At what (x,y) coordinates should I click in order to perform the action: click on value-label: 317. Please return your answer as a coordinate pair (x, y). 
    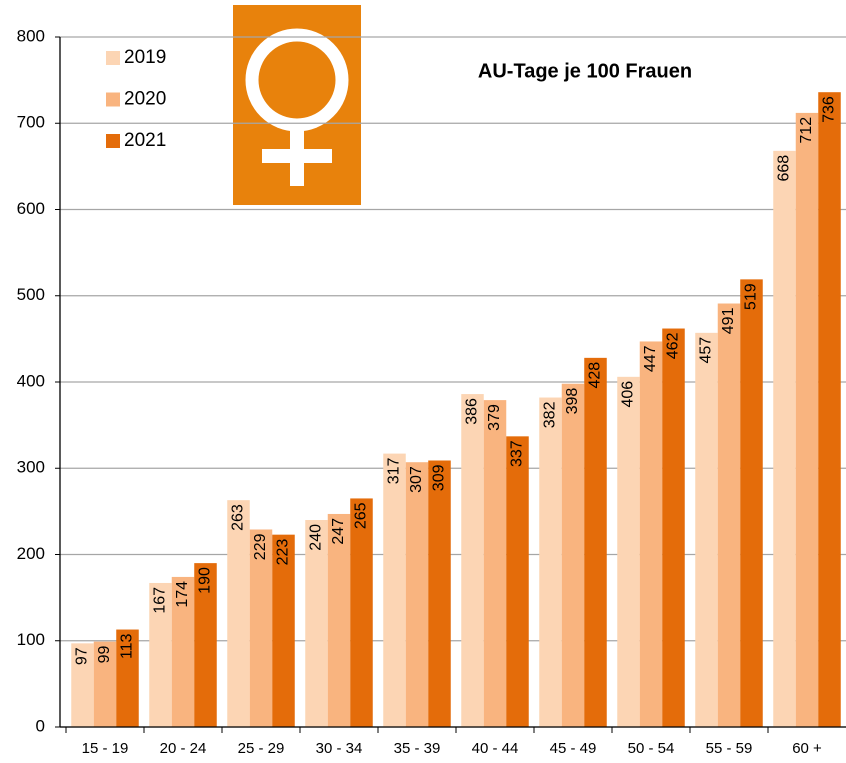
    Looking at the image, I should click on (394, 470).